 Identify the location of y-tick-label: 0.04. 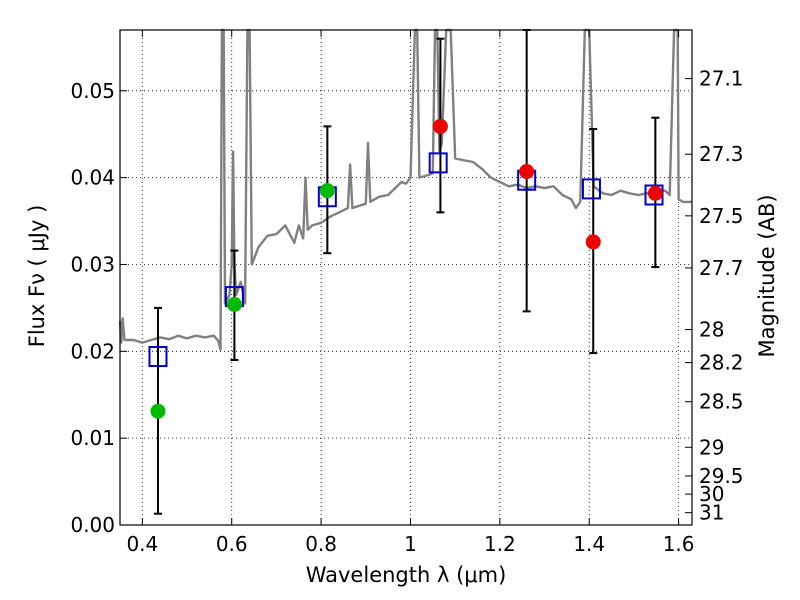
(92, 178).